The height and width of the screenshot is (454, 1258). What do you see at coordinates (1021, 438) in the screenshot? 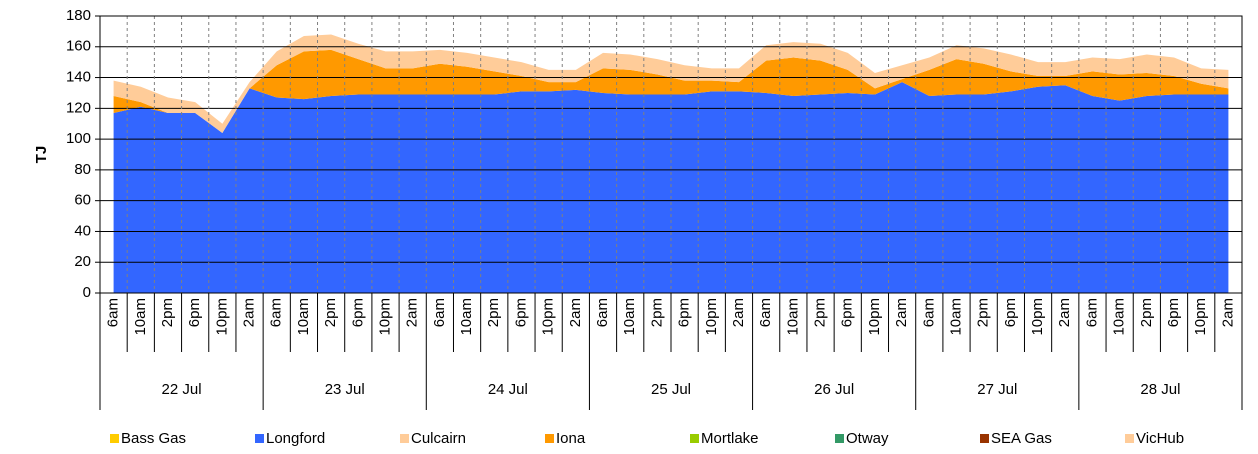
I see `legend-label: SEA Gas` at bounding box center [1021, 438].